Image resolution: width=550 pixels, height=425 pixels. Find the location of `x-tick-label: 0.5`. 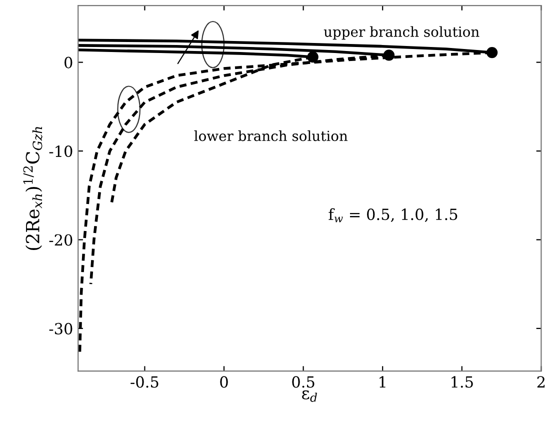

x-tick-label: 0.5 is located at coordinates (303, 382).